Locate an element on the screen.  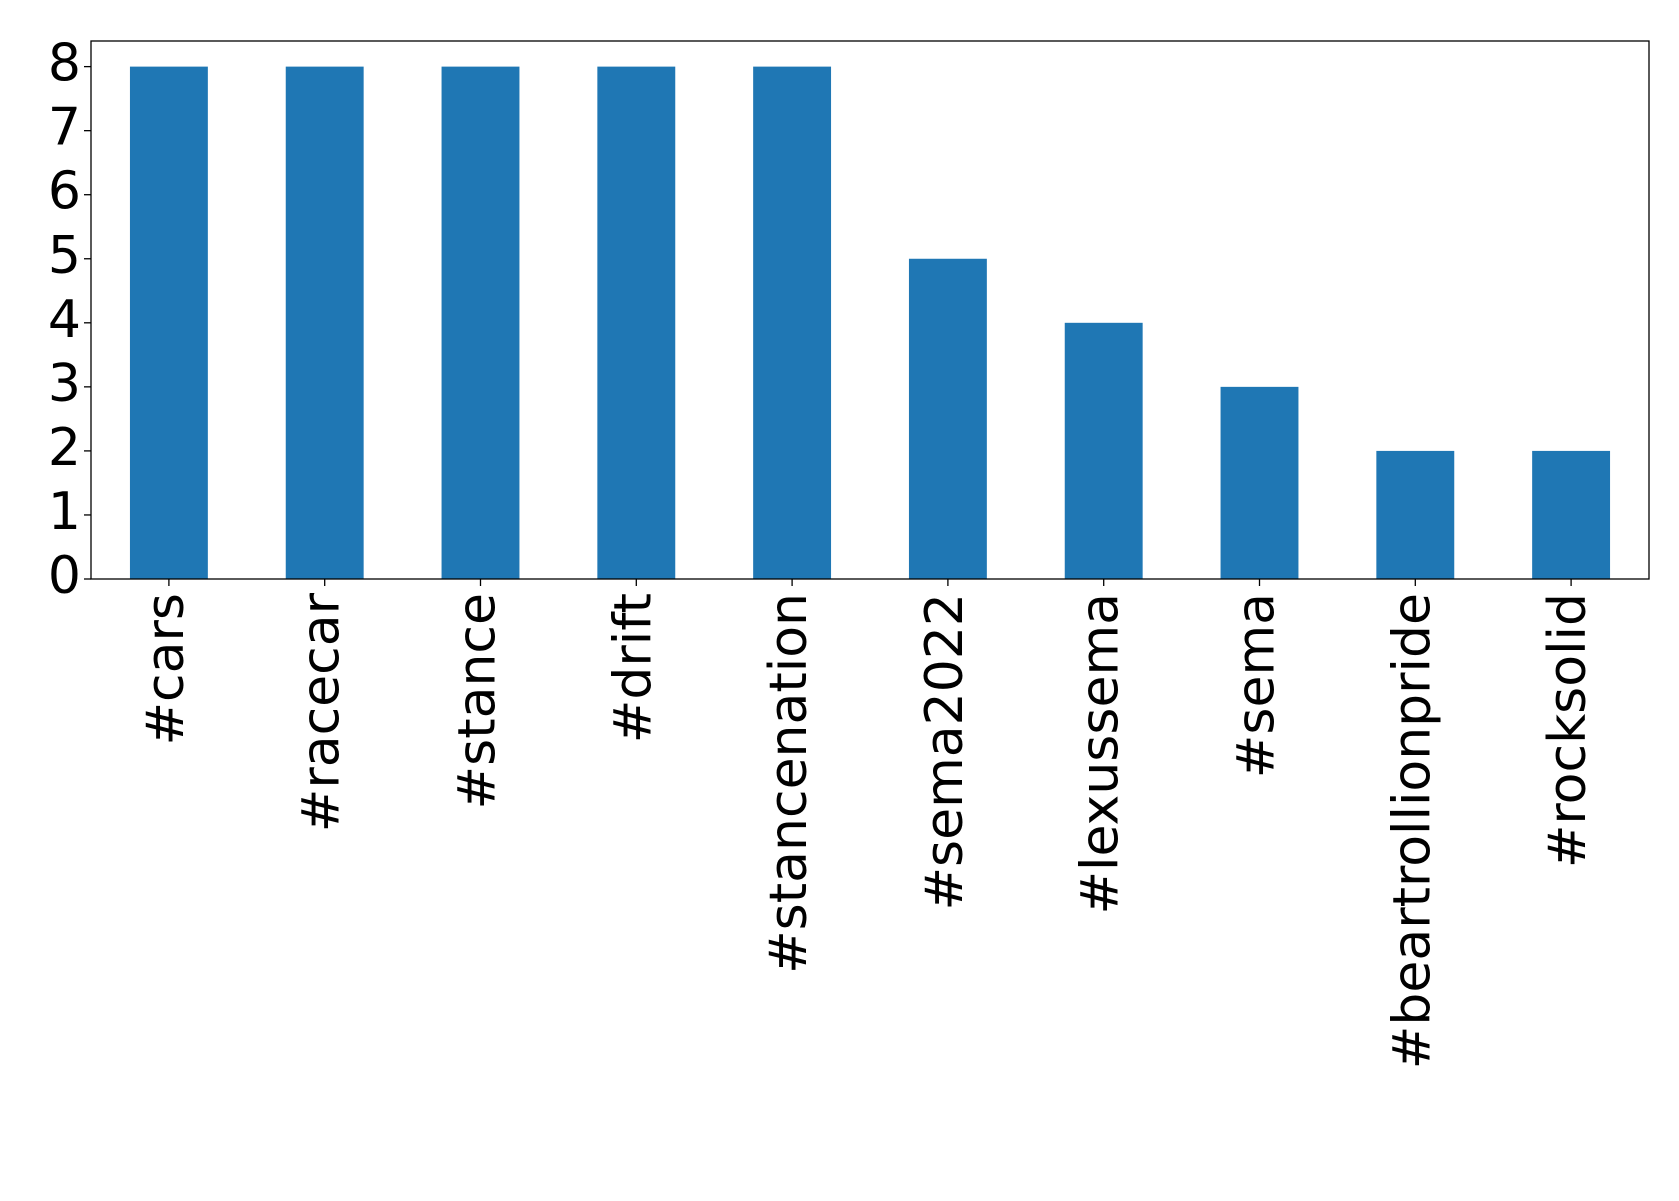
x-tick-label: #beartrollionpride is located at coordinates (1412, 831).